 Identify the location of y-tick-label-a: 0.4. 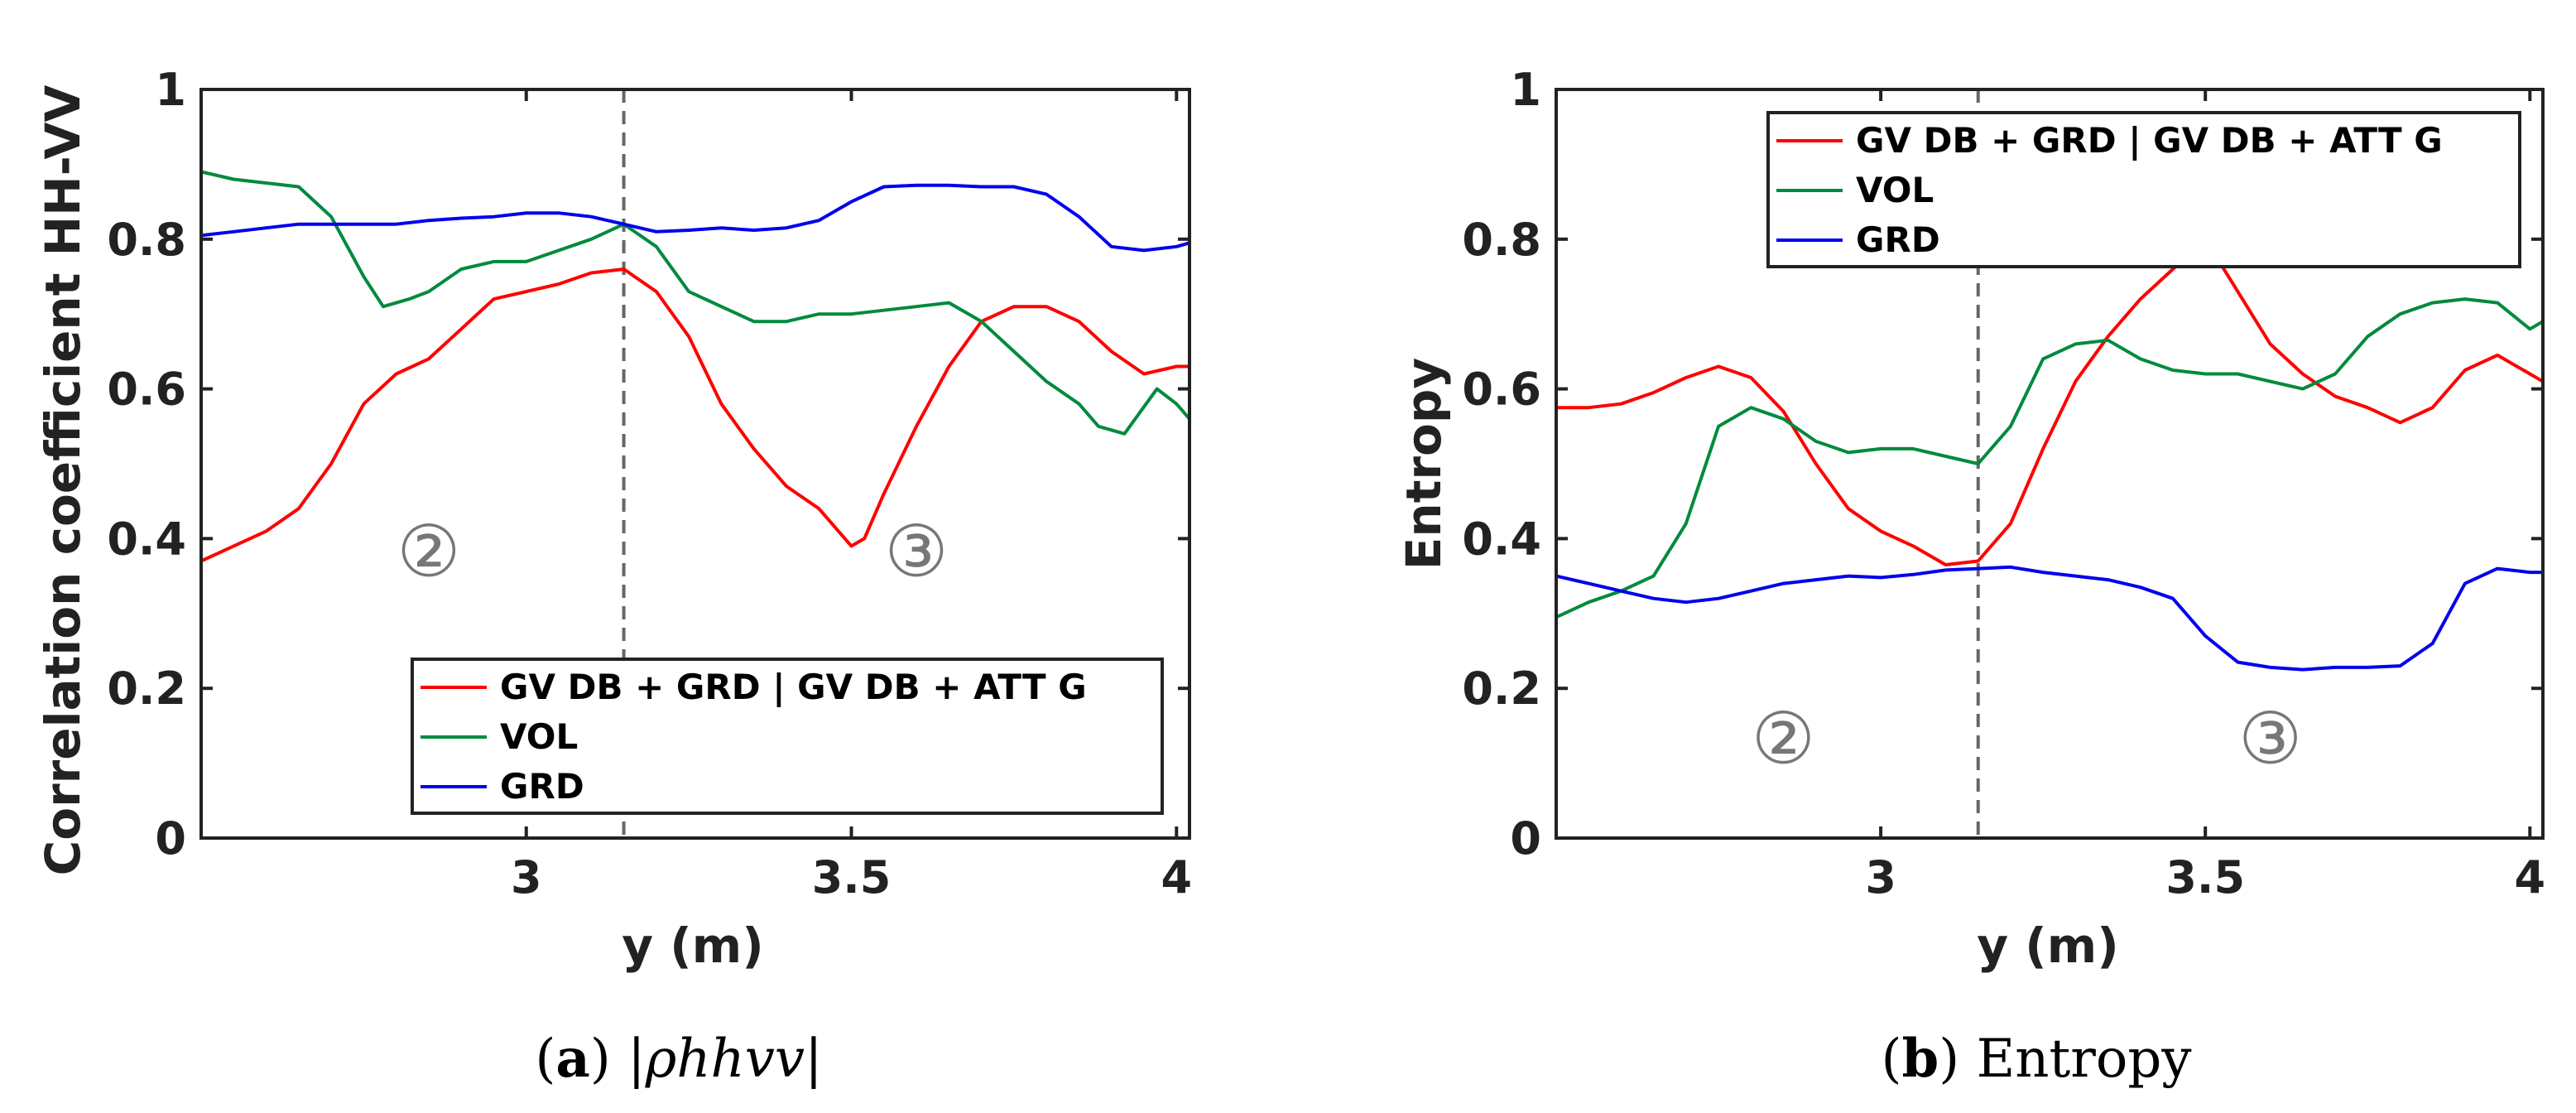
(146, 539).